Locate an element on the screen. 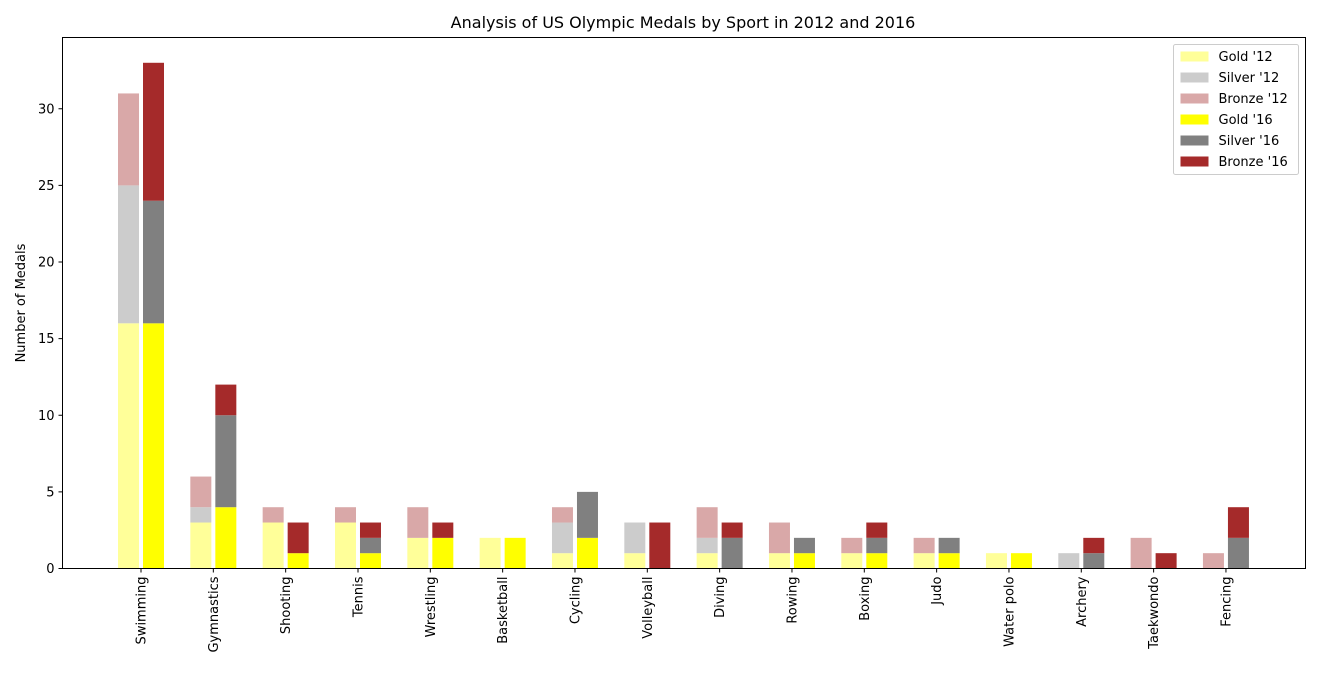 Image resolution: width=1323 pixels, height=674 pixels. y-axis-ticks: 0 5 10 15 20 25 30 is located at coordinates (50, 339).